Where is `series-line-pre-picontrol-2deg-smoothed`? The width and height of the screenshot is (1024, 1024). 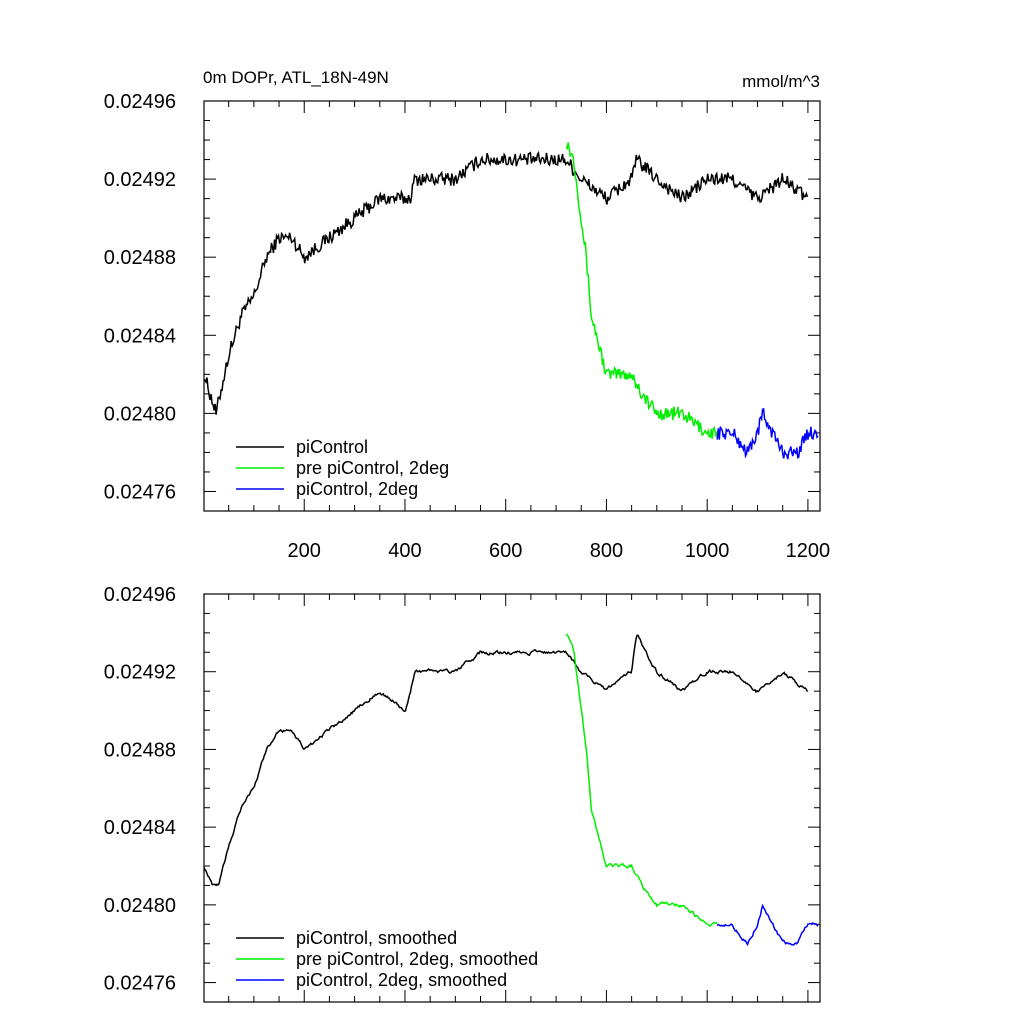 series-line-pre-picontrol-2deg-smoothed is located at coordinates (641, 780).